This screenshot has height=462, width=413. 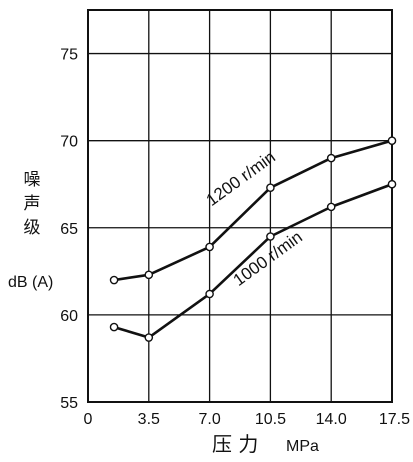 What do you see at coordinates (32, 180) in the screenshot?
I see `y-axis-label-char: 噪` at bounding box center [32, 180].